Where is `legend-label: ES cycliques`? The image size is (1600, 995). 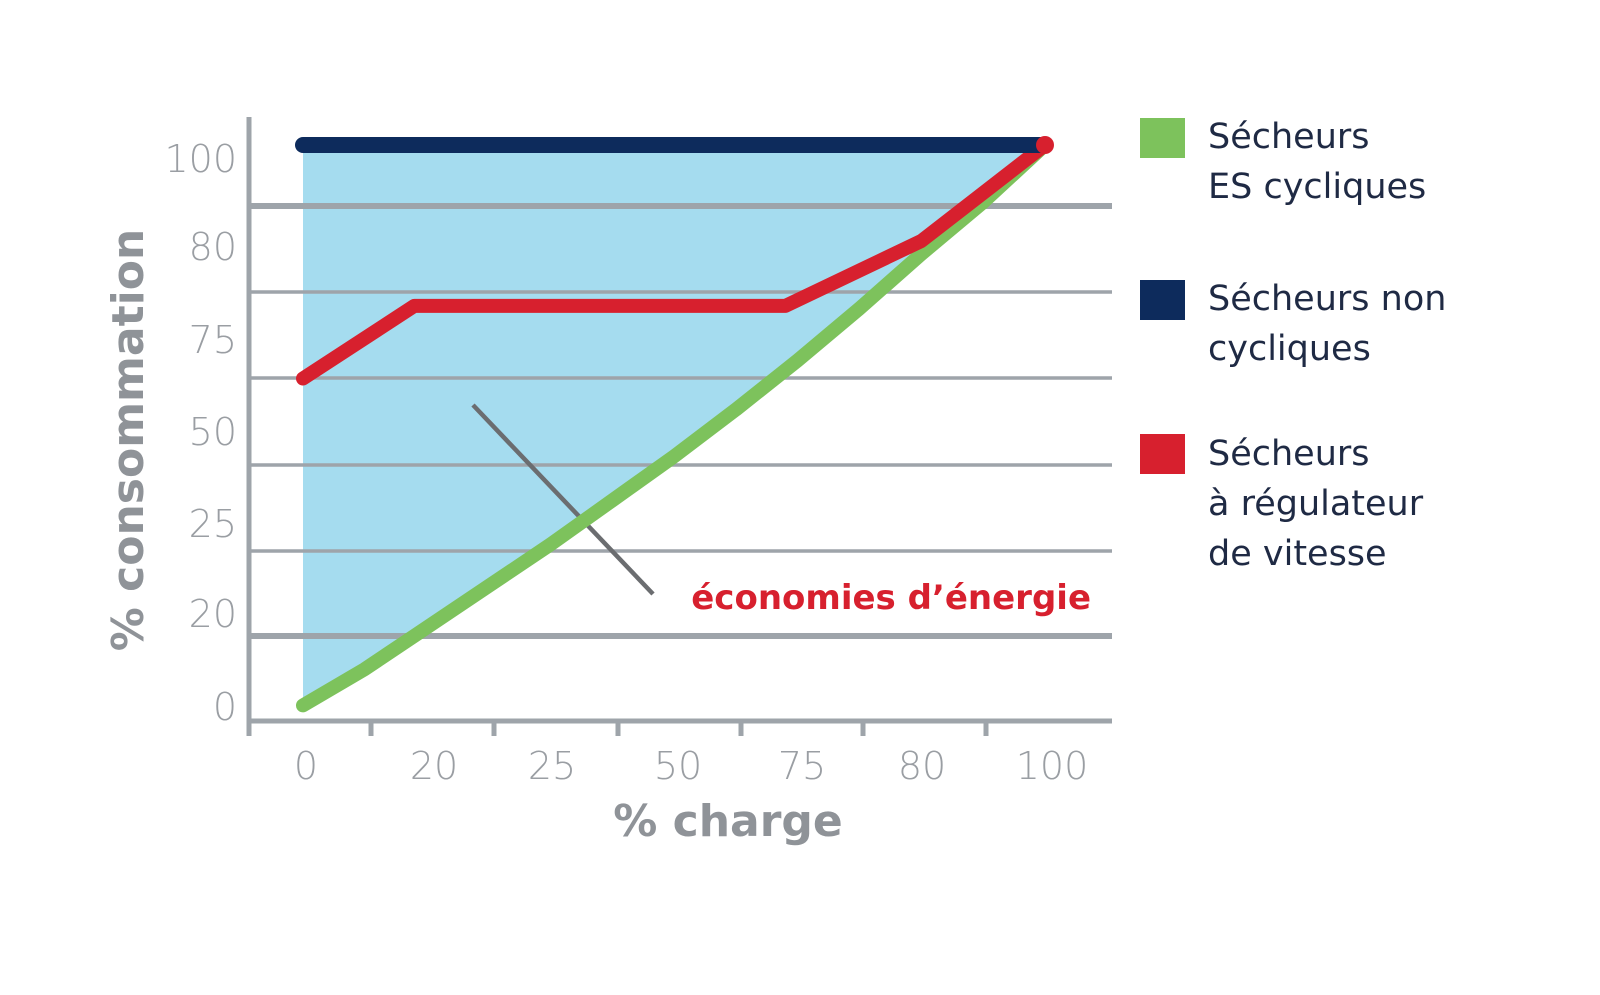
legend-label: ES cycliques is located at coordinates (1317, 187).